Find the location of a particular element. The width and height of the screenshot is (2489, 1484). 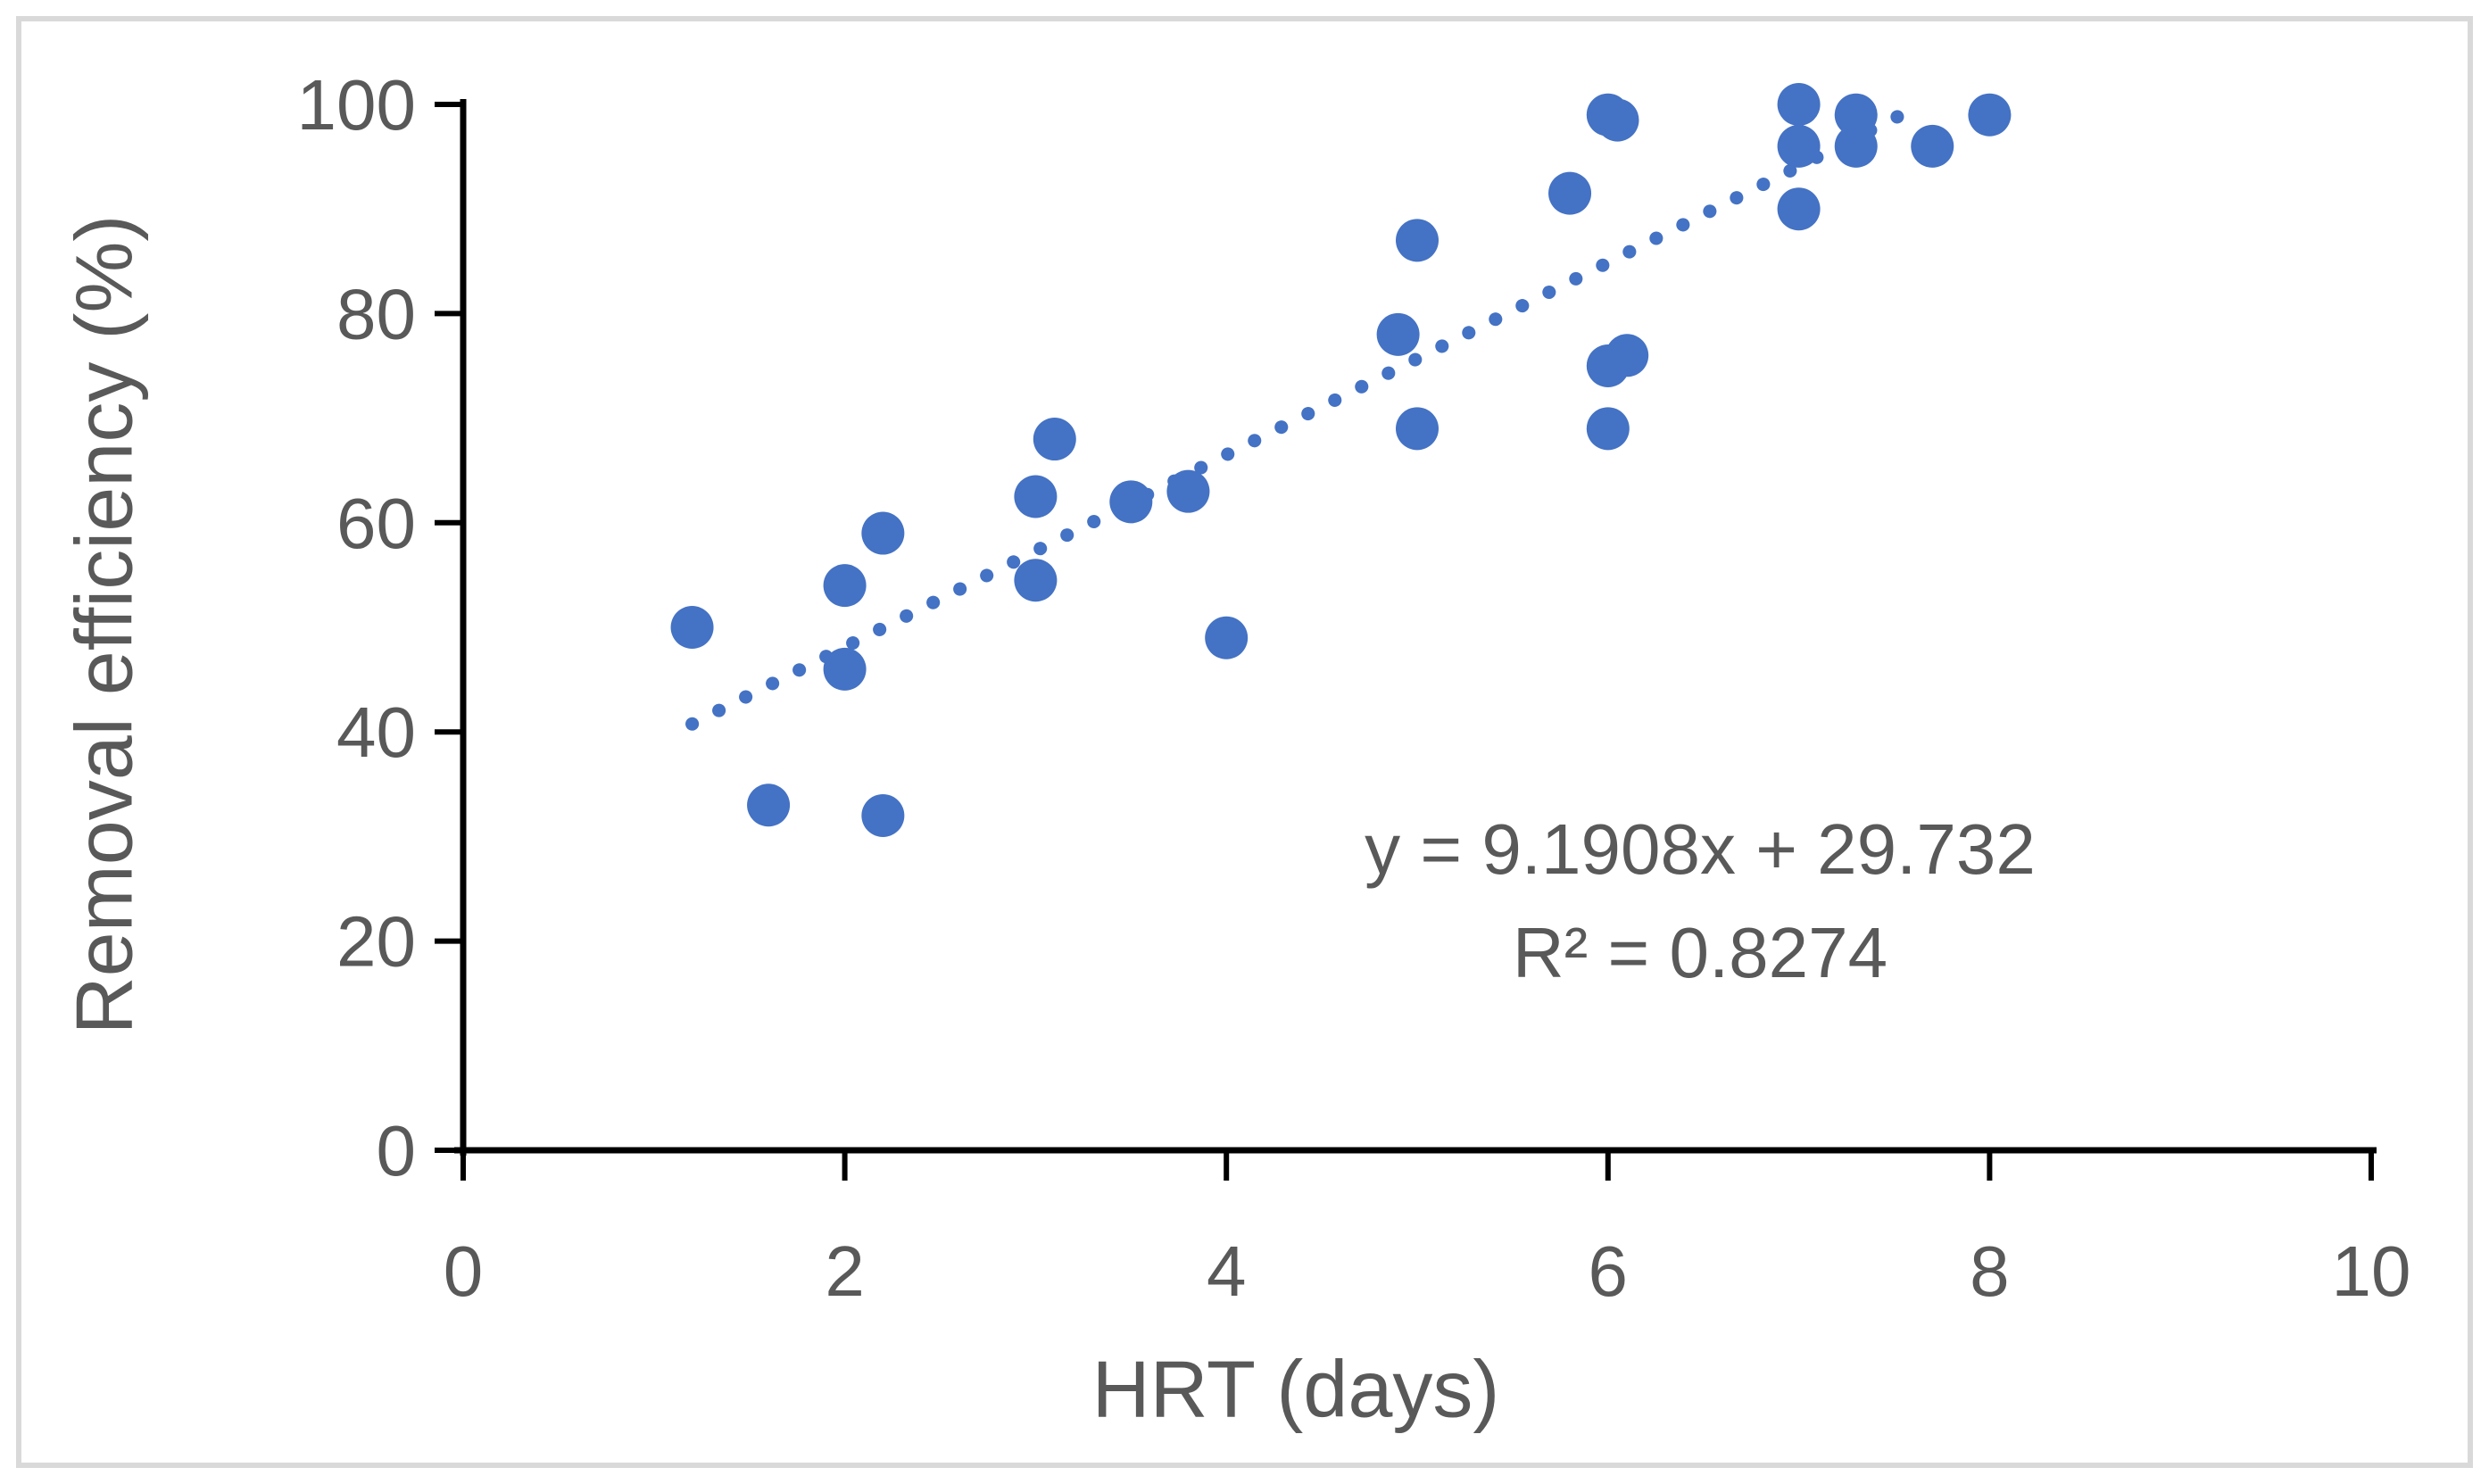

y-tick-label: 40 is located at coordinates (376, 732).